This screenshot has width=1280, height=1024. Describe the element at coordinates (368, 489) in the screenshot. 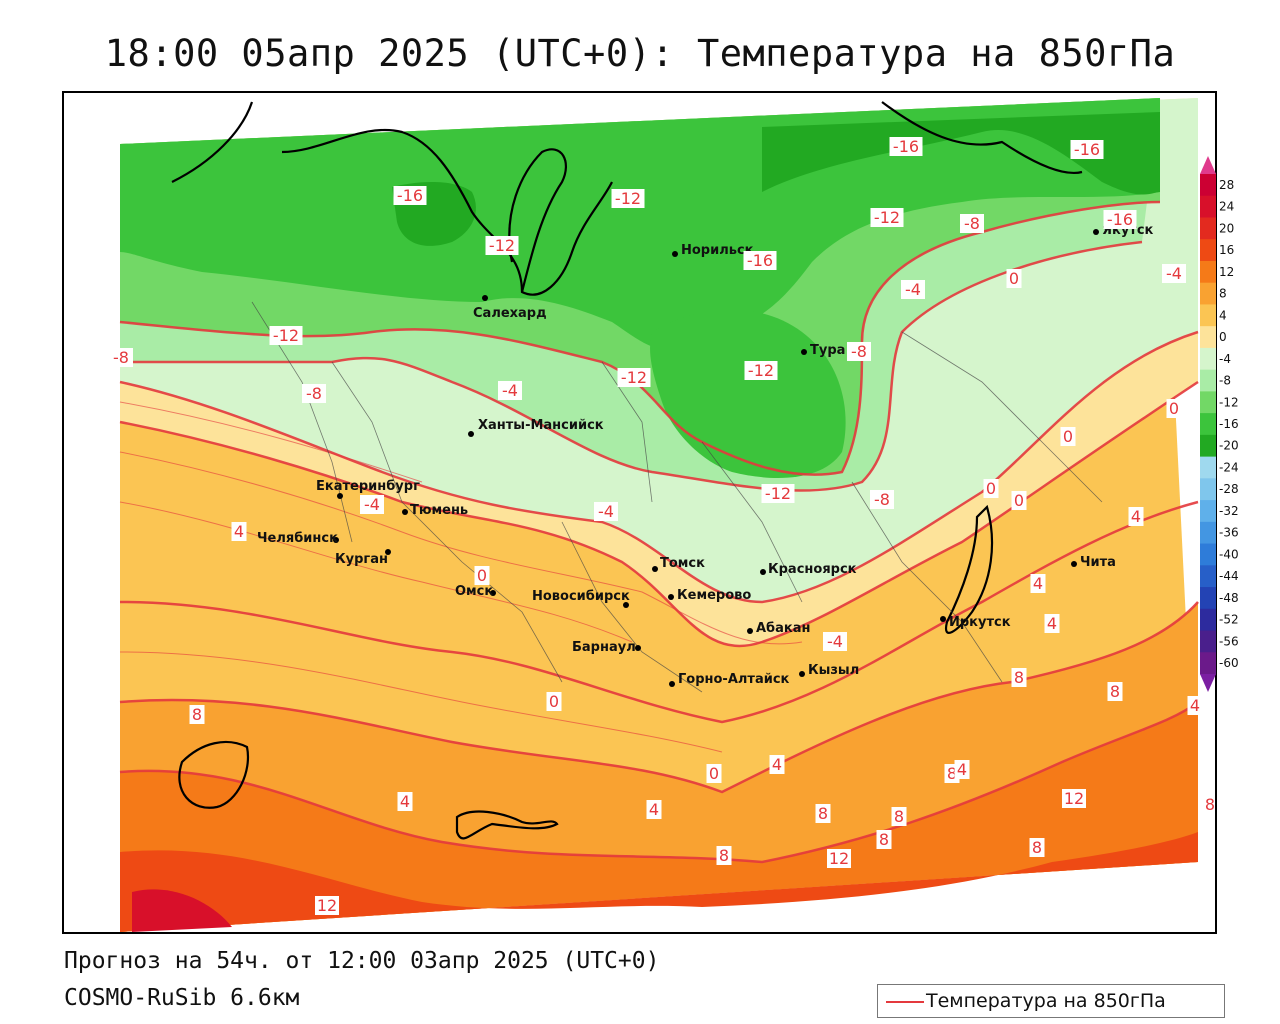

I see `city-ekaterinburg: Екатеринбург` at that location.